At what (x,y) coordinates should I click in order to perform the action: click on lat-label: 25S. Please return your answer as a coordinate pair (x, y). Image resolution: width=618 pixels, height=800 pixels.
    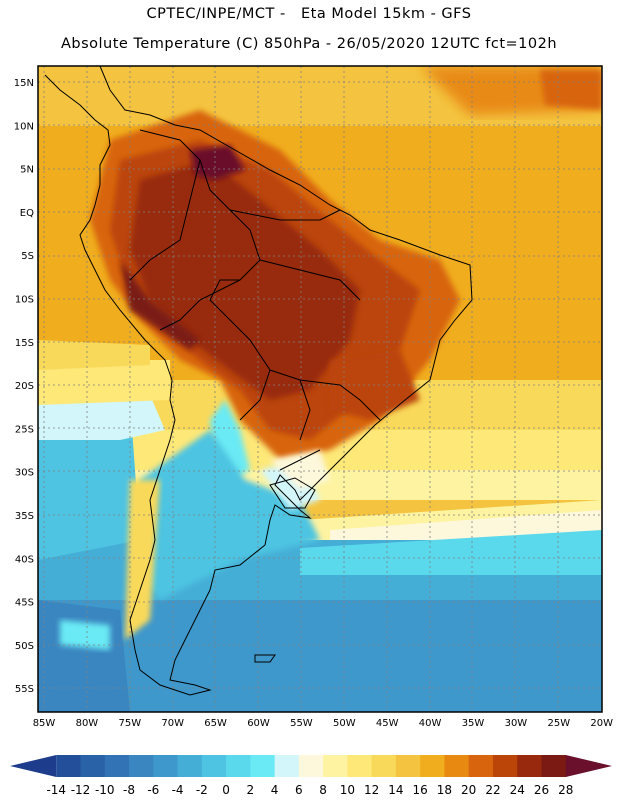
    Looking at the image, I should click on (24, 429).